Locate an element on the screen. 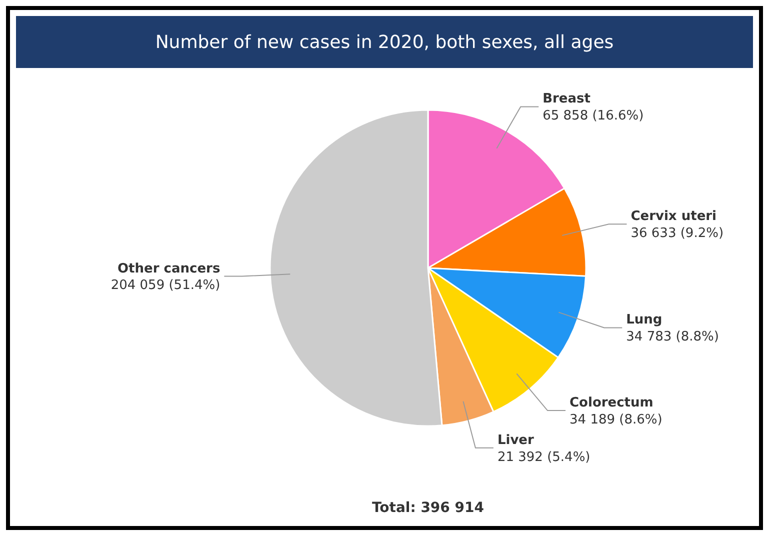 This screenshot has height=536, width=769. data-label: 21 392 (5.4%) is located at coordinates (543, 457).